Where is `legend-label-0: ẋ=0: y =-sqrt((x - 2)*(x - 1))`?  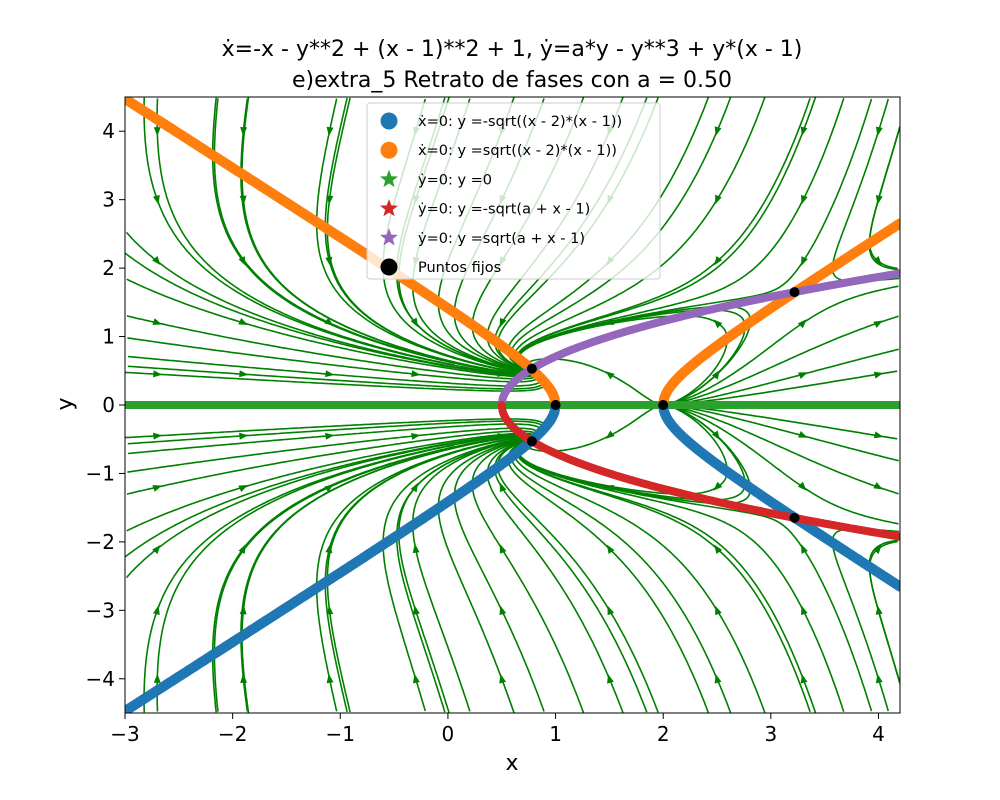 legend-label-0: ẋ=0: y =-sqrt((x - 2)*(x - 1)) is located at coordinates (520, 122).